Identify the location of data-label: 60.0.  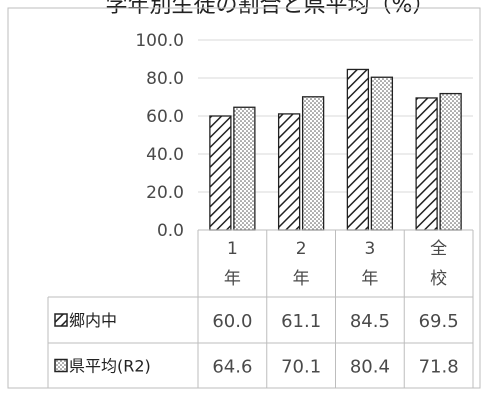
(232, 321).